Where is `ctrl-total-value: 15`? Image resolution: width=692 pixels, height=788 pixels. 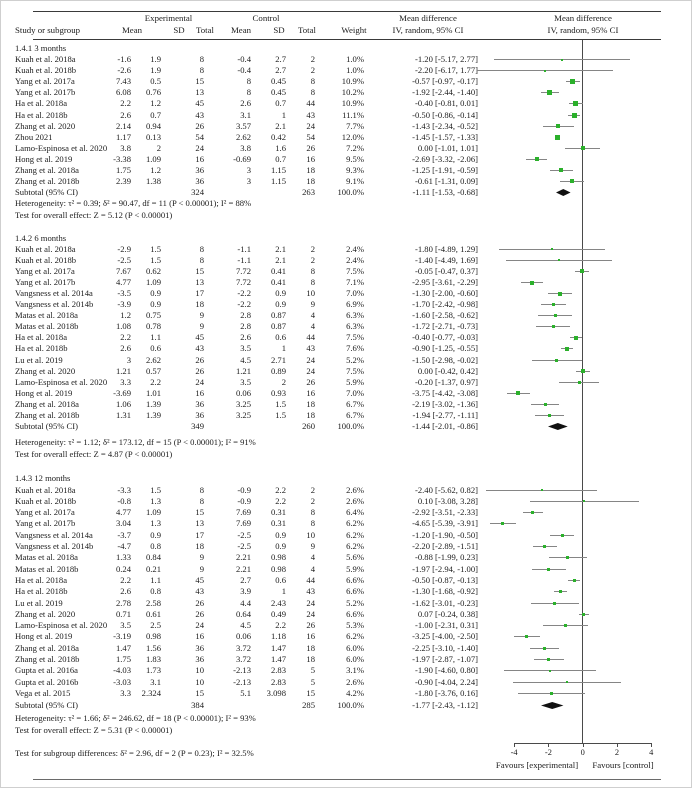
ctrl-total-value: 15 is located at coordinates (310, 692).